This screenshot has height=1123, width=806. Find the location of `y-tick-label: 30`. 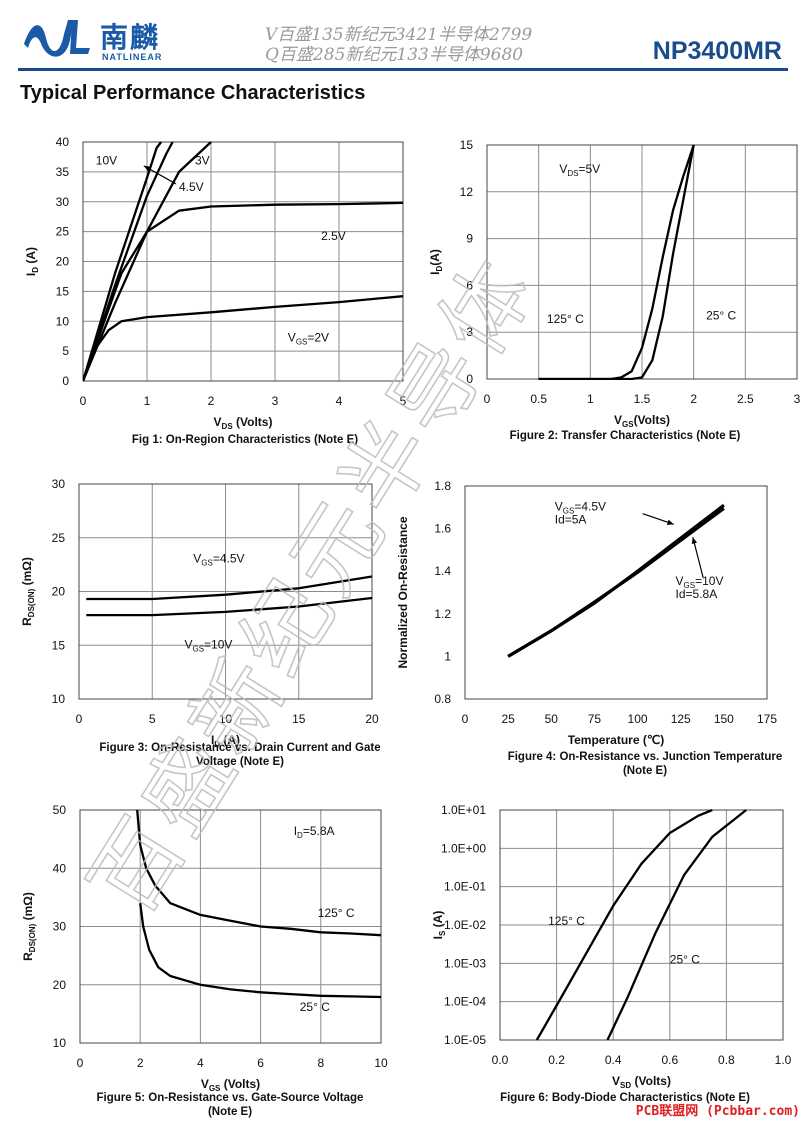

y-tick-label: 30 is located at coordinates (63, 202).